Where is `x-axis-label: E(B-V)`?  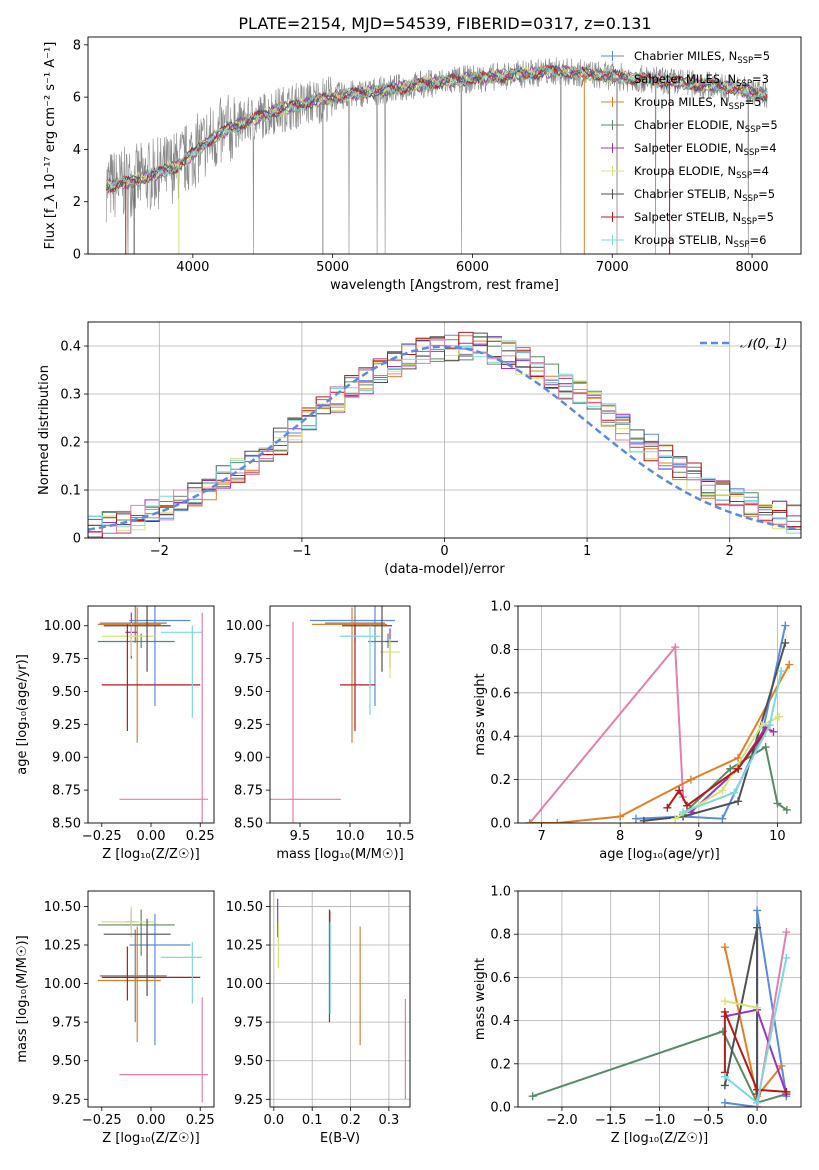 x-axis-label: E(B-V) is located at coordinates (340, 1138).